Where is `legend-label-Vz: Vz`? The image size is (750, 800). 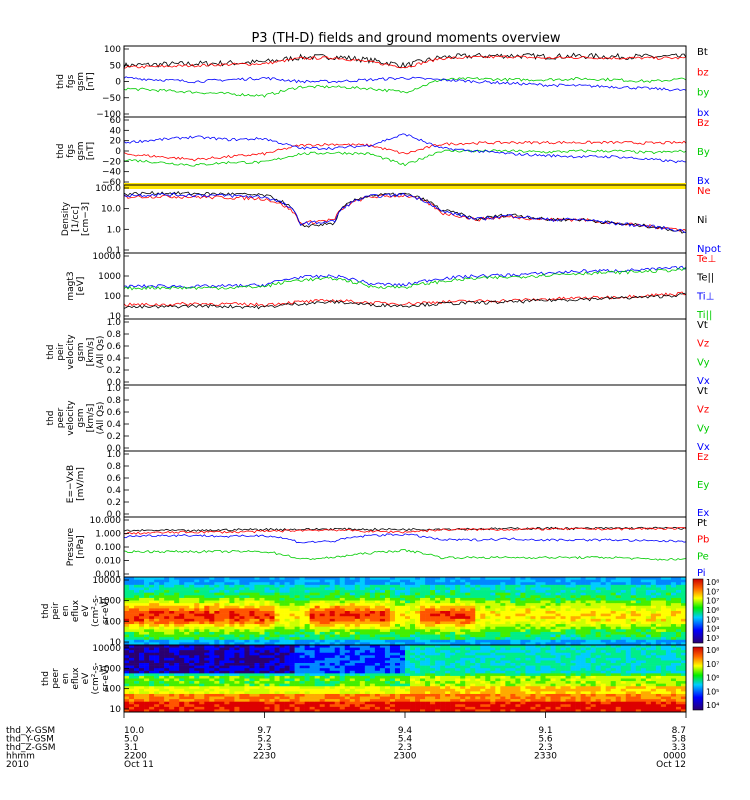
legend-label-Vz: Vz is located at coordinates (703, 410).